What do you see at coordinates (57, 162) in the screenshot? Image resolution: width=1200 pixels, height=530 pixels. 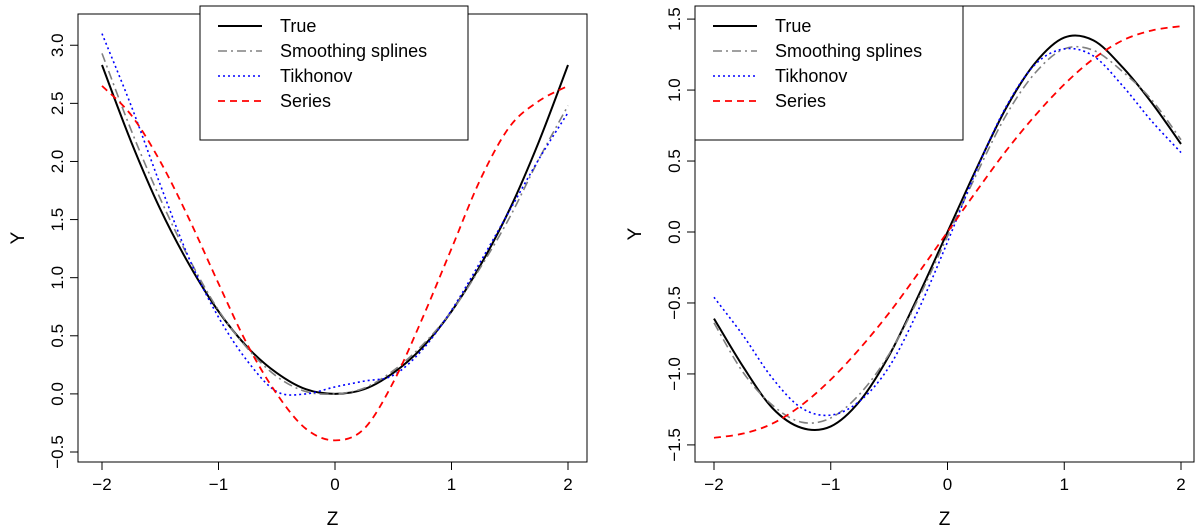 I see `y-tick-label: 2.0` at bounding box center [57, 162].